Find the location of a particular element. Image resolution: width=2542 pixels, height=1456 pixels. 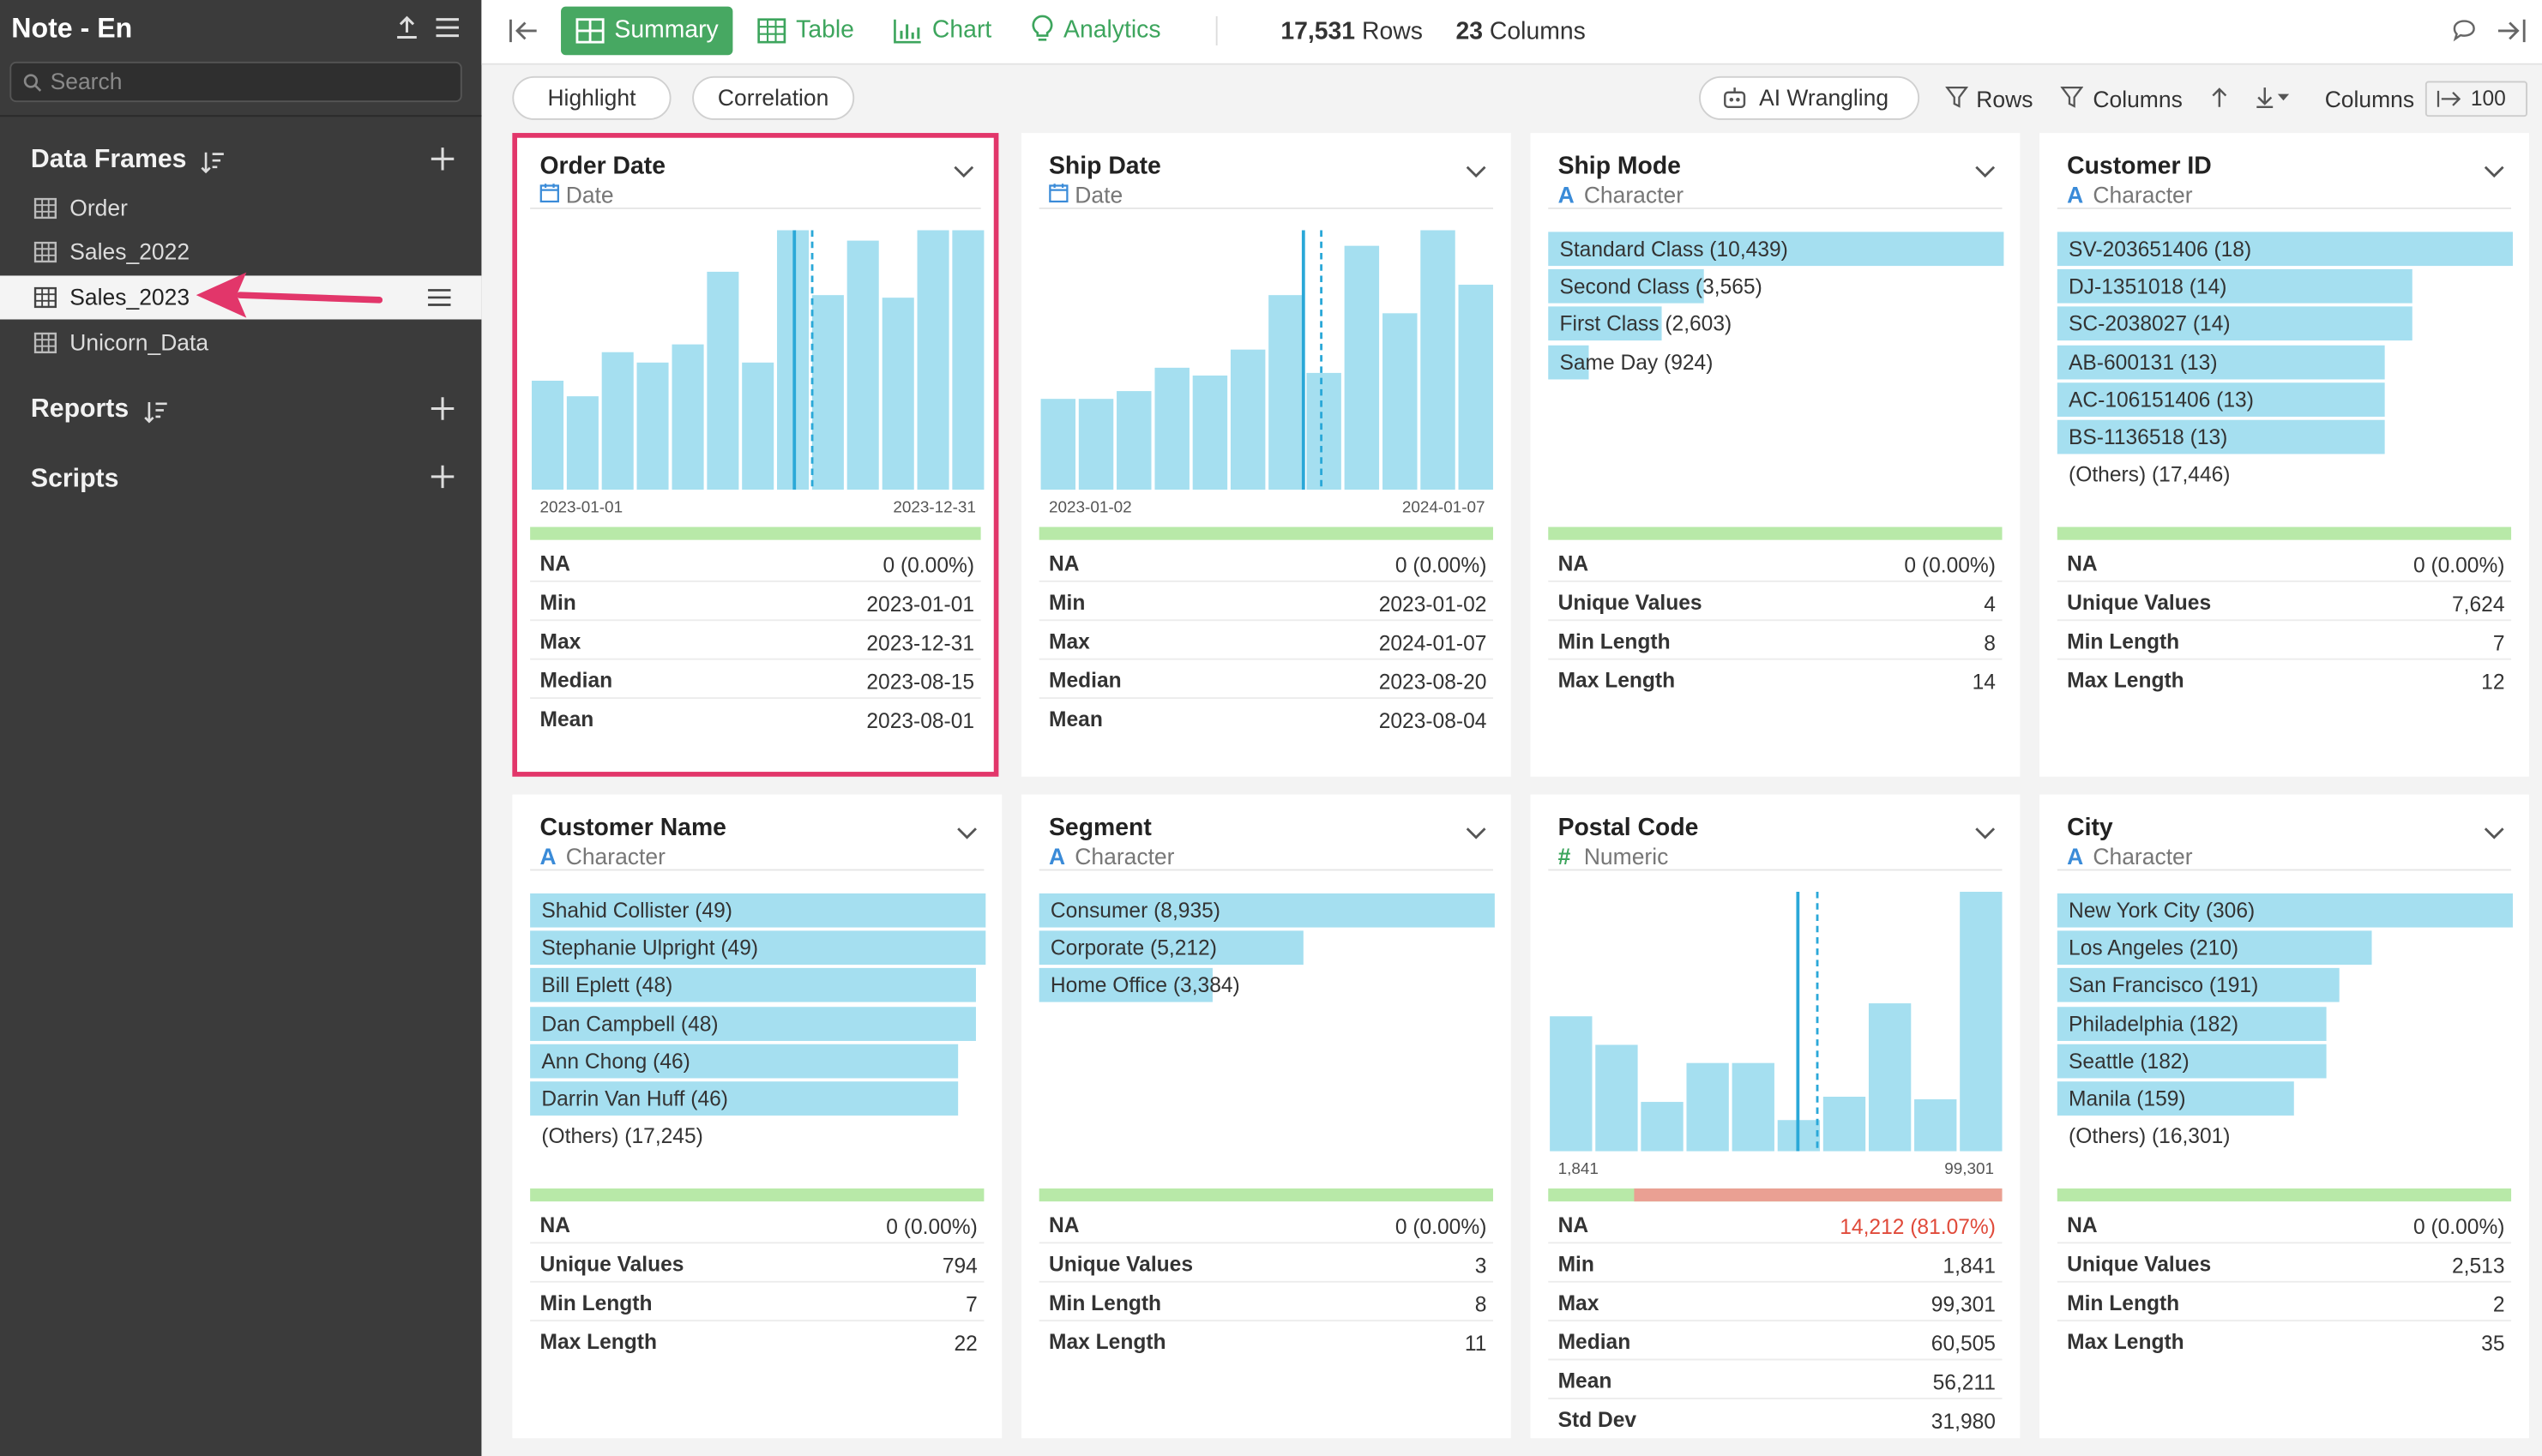

collapse-left-icon is located at coordinates (524, 31).